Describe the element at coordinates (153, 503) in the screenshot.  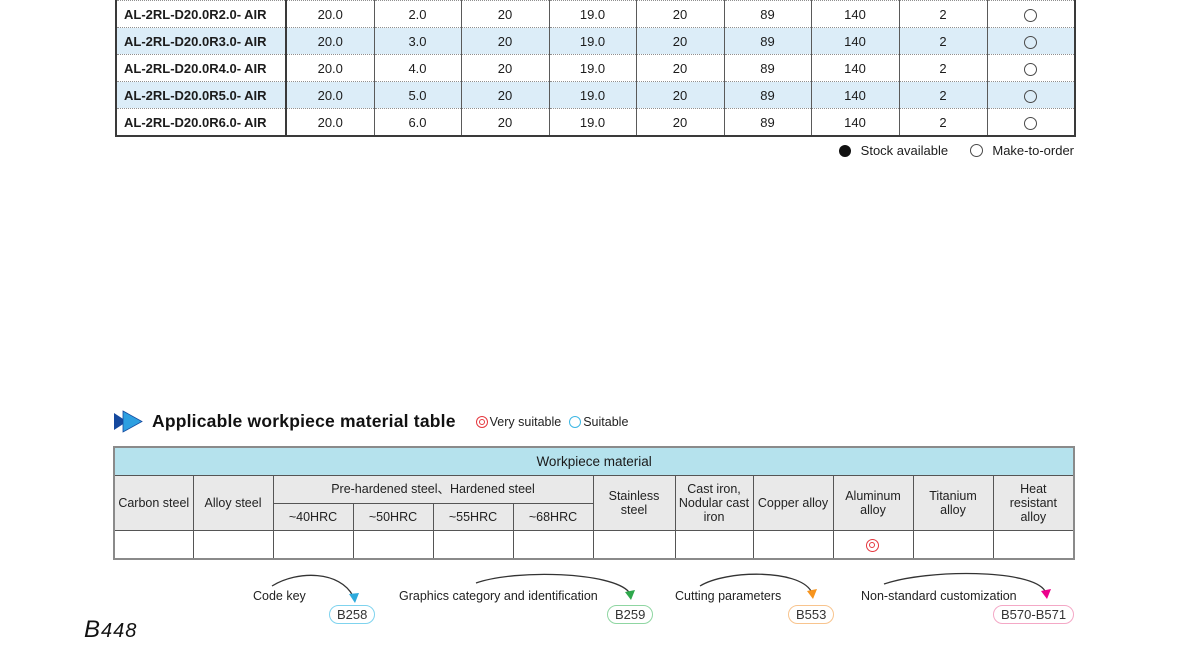
I see `material-column-header: Carbon steel` at that location.